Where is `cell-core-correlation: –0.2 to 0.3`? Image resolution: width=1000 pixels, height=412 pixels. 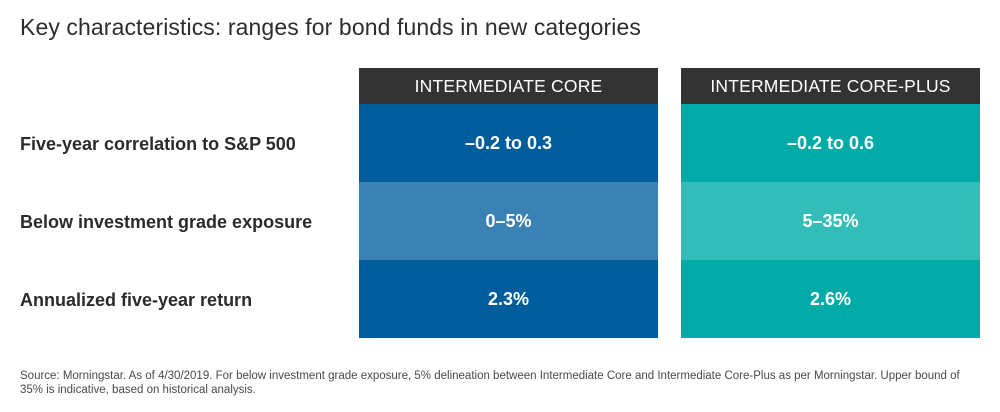
cell-core-correlation: –0.2 to 0.3 is located at coordinates (508, 143).